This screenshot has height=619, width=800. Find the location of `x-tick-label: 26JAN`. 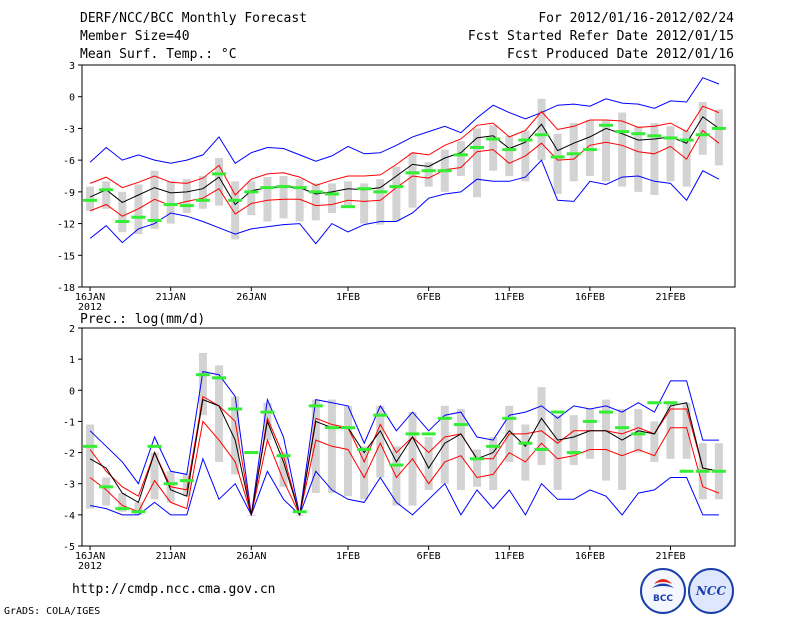

x-tick-label: 26JAN is located at coordinates (251, 556).